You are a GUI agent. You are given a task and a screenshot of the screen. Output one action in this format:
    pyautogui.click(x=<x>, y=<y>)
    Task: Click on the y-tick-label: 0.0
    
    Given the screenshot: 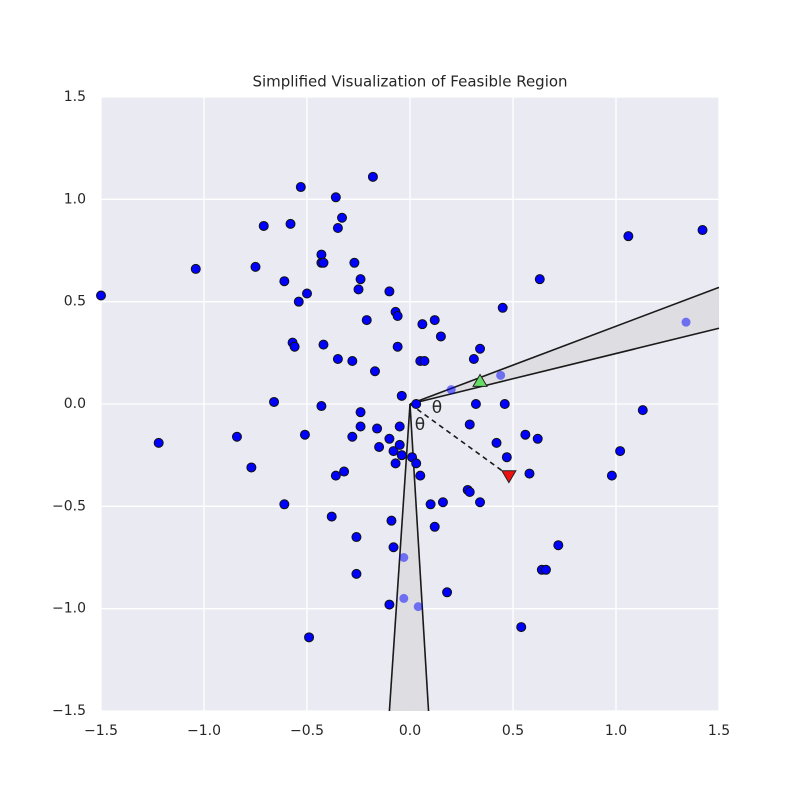 What is the action you would take?
    pyautogui.click(x=75, y=404)
    